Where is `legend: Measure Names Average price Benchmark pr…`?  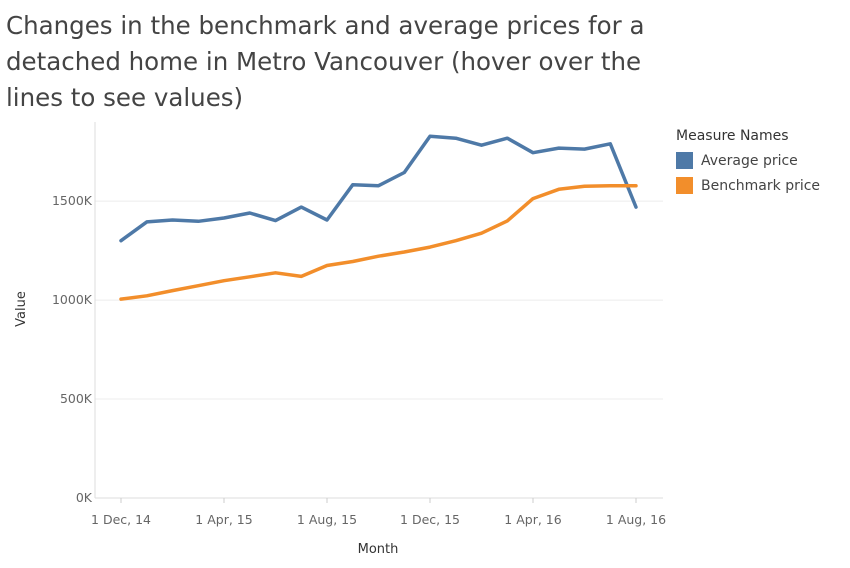
legend: Measure Names Average price Benchmark pr… is located at coordinates (748, 163).